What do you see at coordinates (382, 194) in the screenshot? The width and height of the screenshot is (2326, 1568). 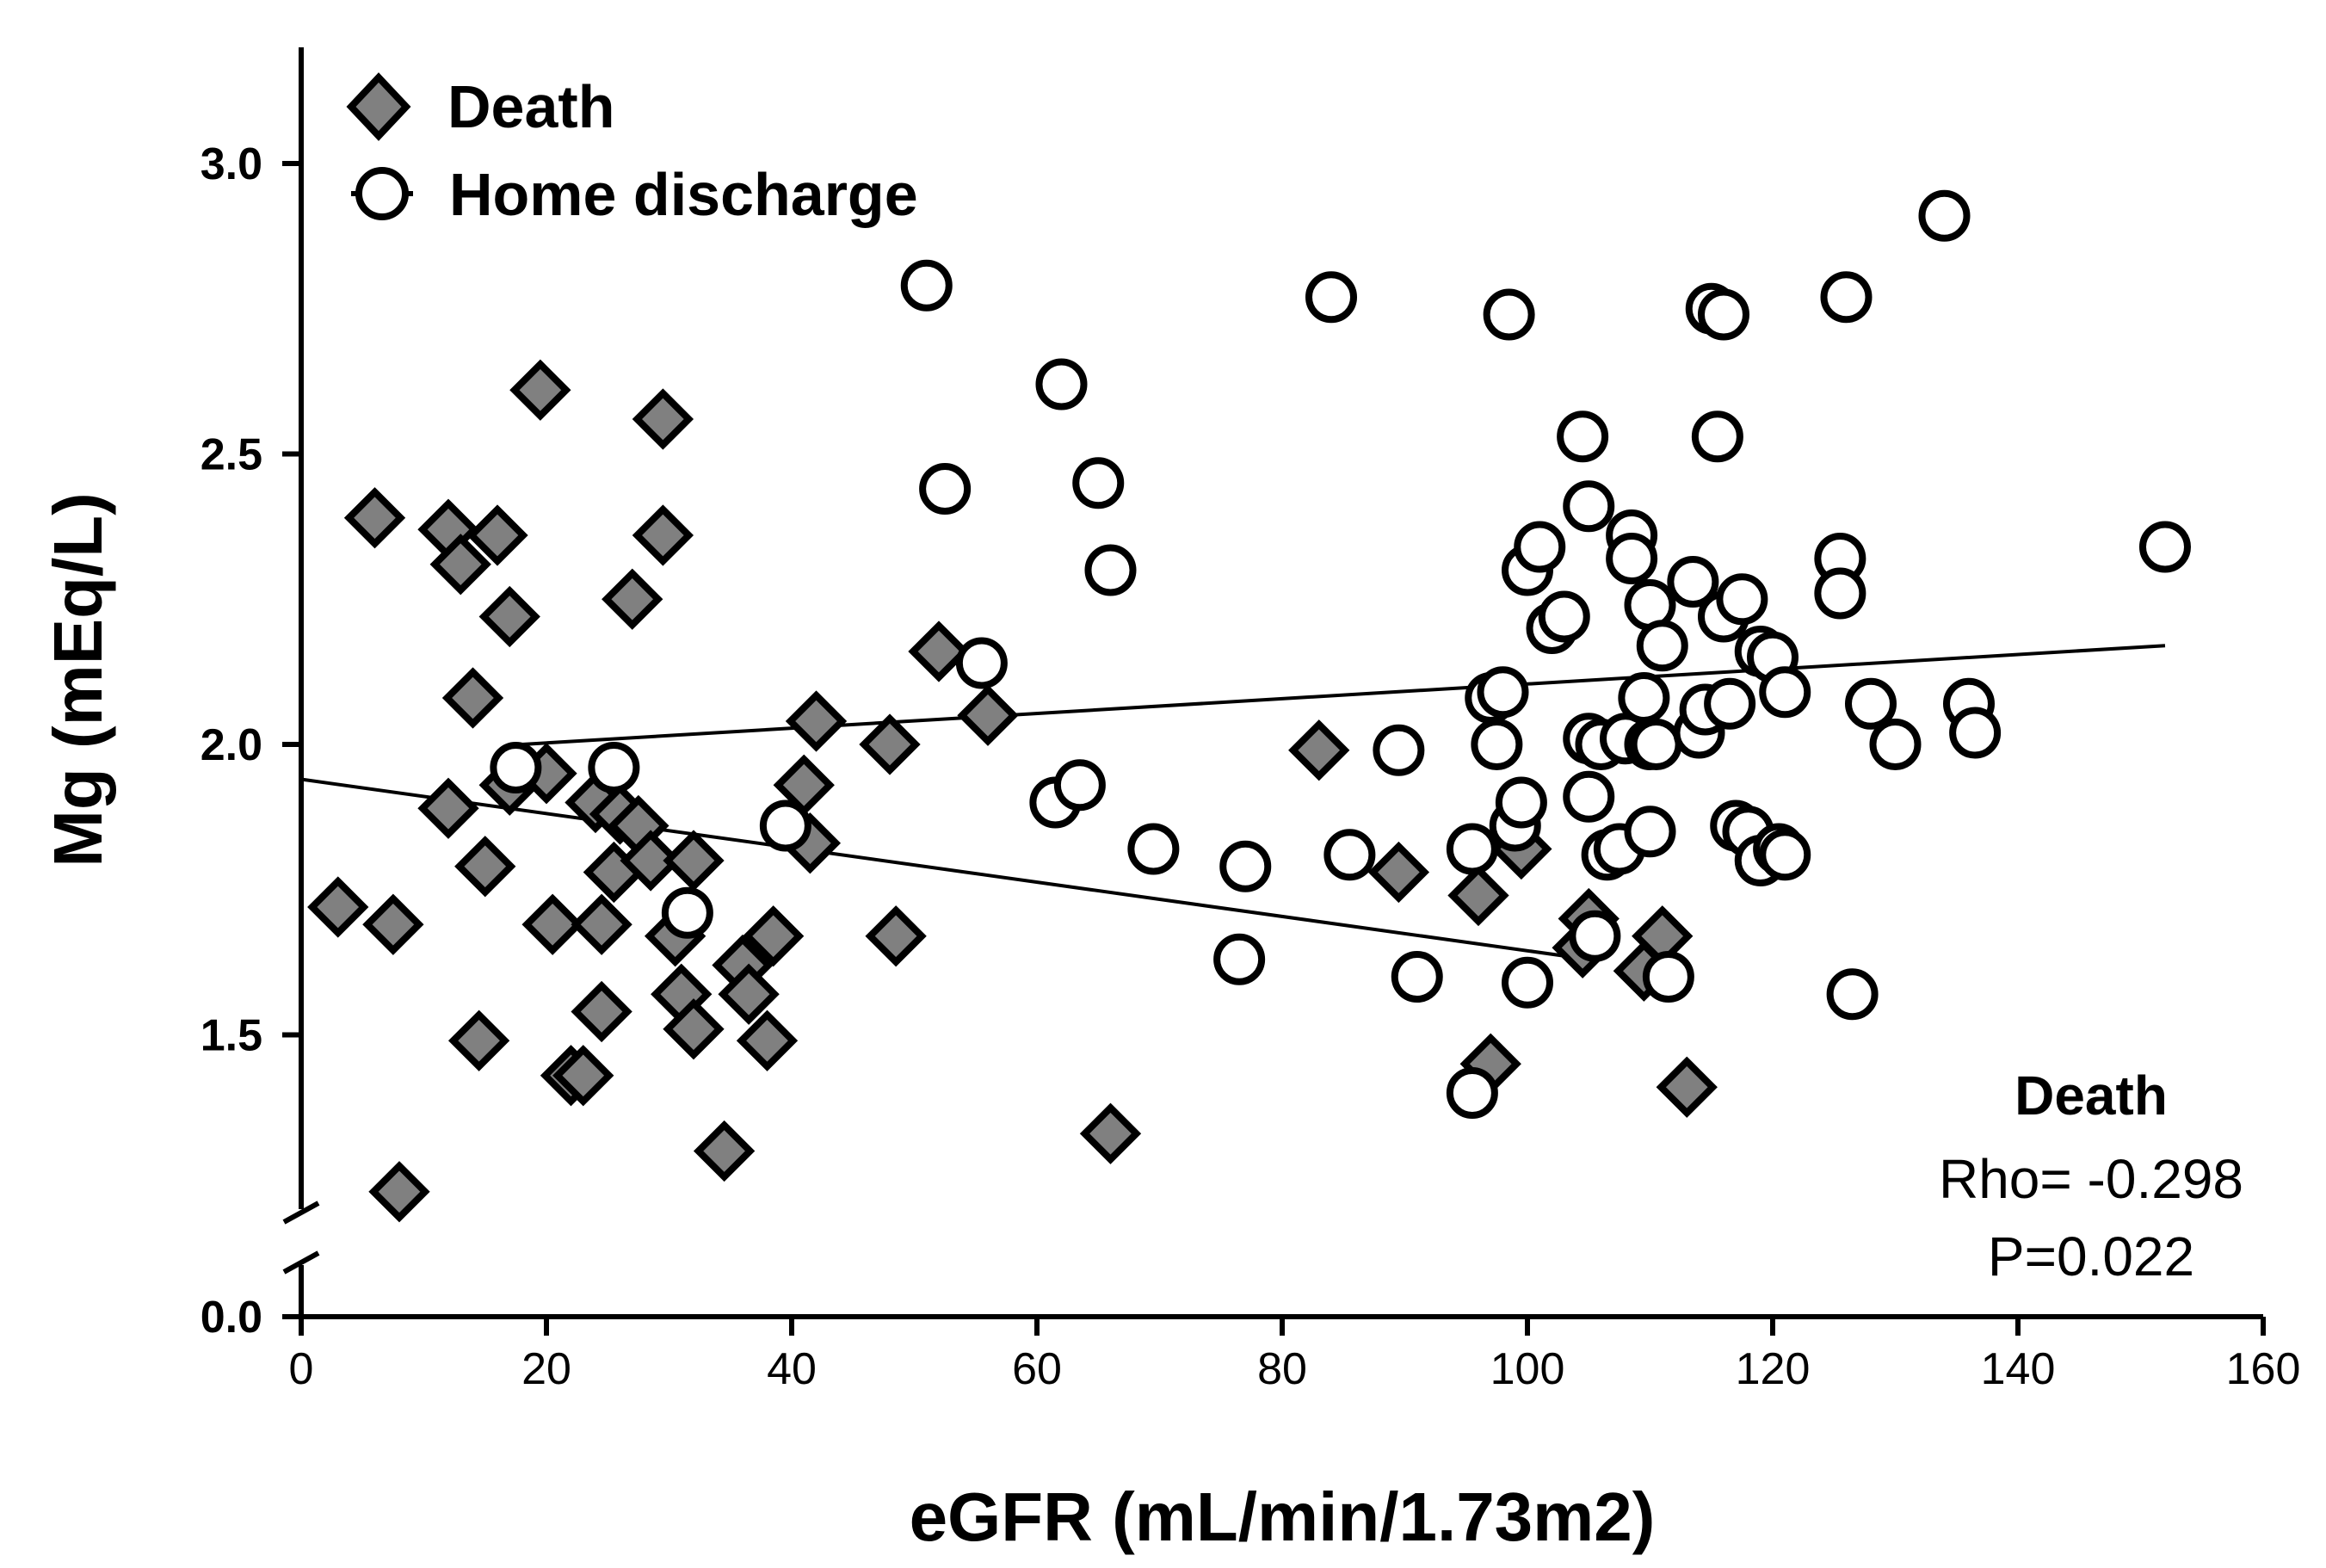 I see `legend-home-circle` at bounding box center [382, 194].